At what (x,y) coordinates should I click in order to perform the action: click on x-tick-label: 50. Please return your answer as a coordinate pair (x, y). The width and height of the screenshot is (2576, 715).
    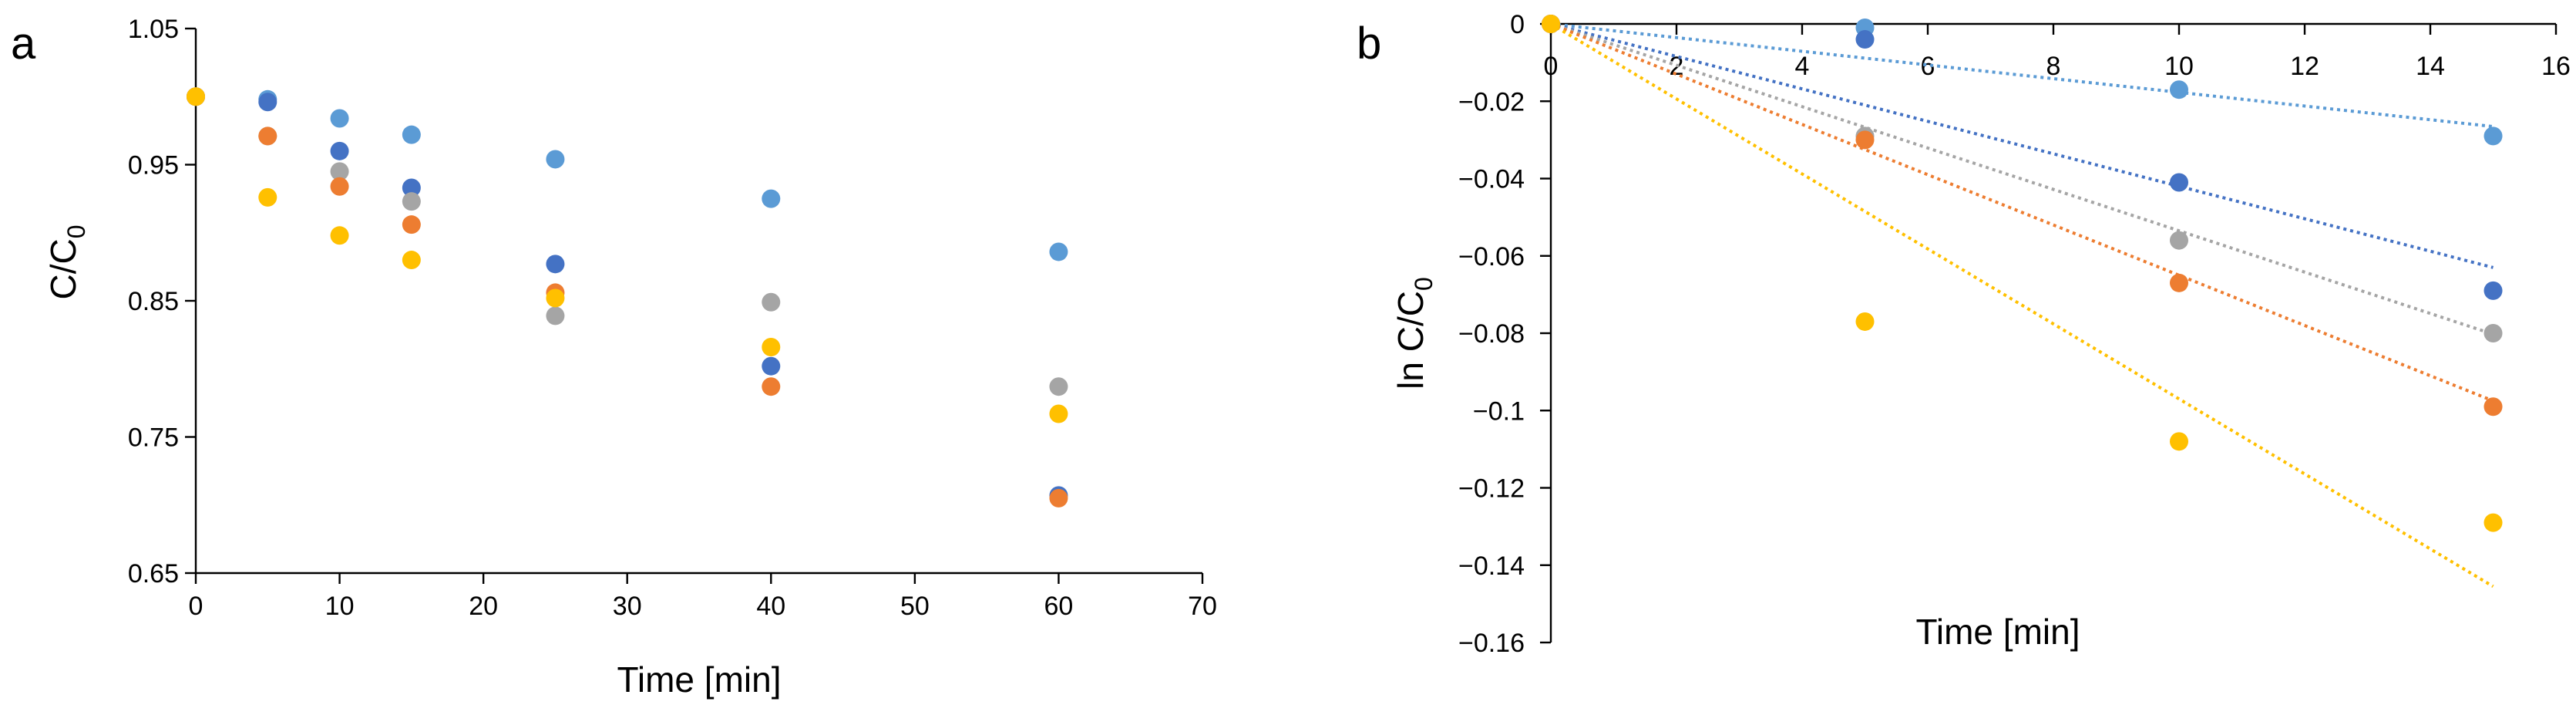
    Looking at the image, I should click on (915, 606).